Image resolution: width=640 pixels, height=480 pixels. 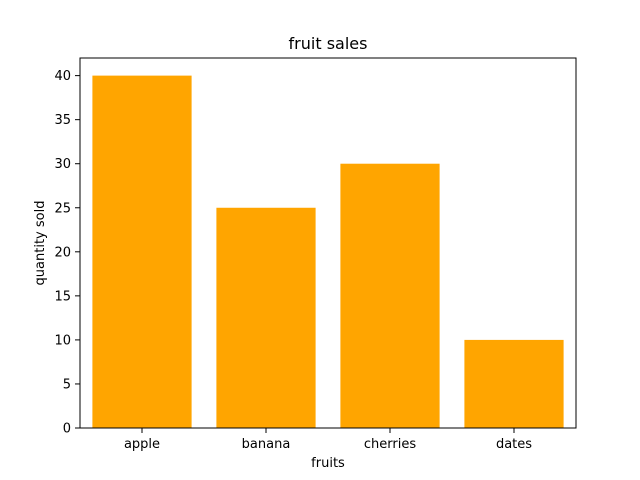 What do you see at coordinates (514, 444) in the screenshot?
I see `x-tick-label-dates: dates` at bounding box center [514, 444].